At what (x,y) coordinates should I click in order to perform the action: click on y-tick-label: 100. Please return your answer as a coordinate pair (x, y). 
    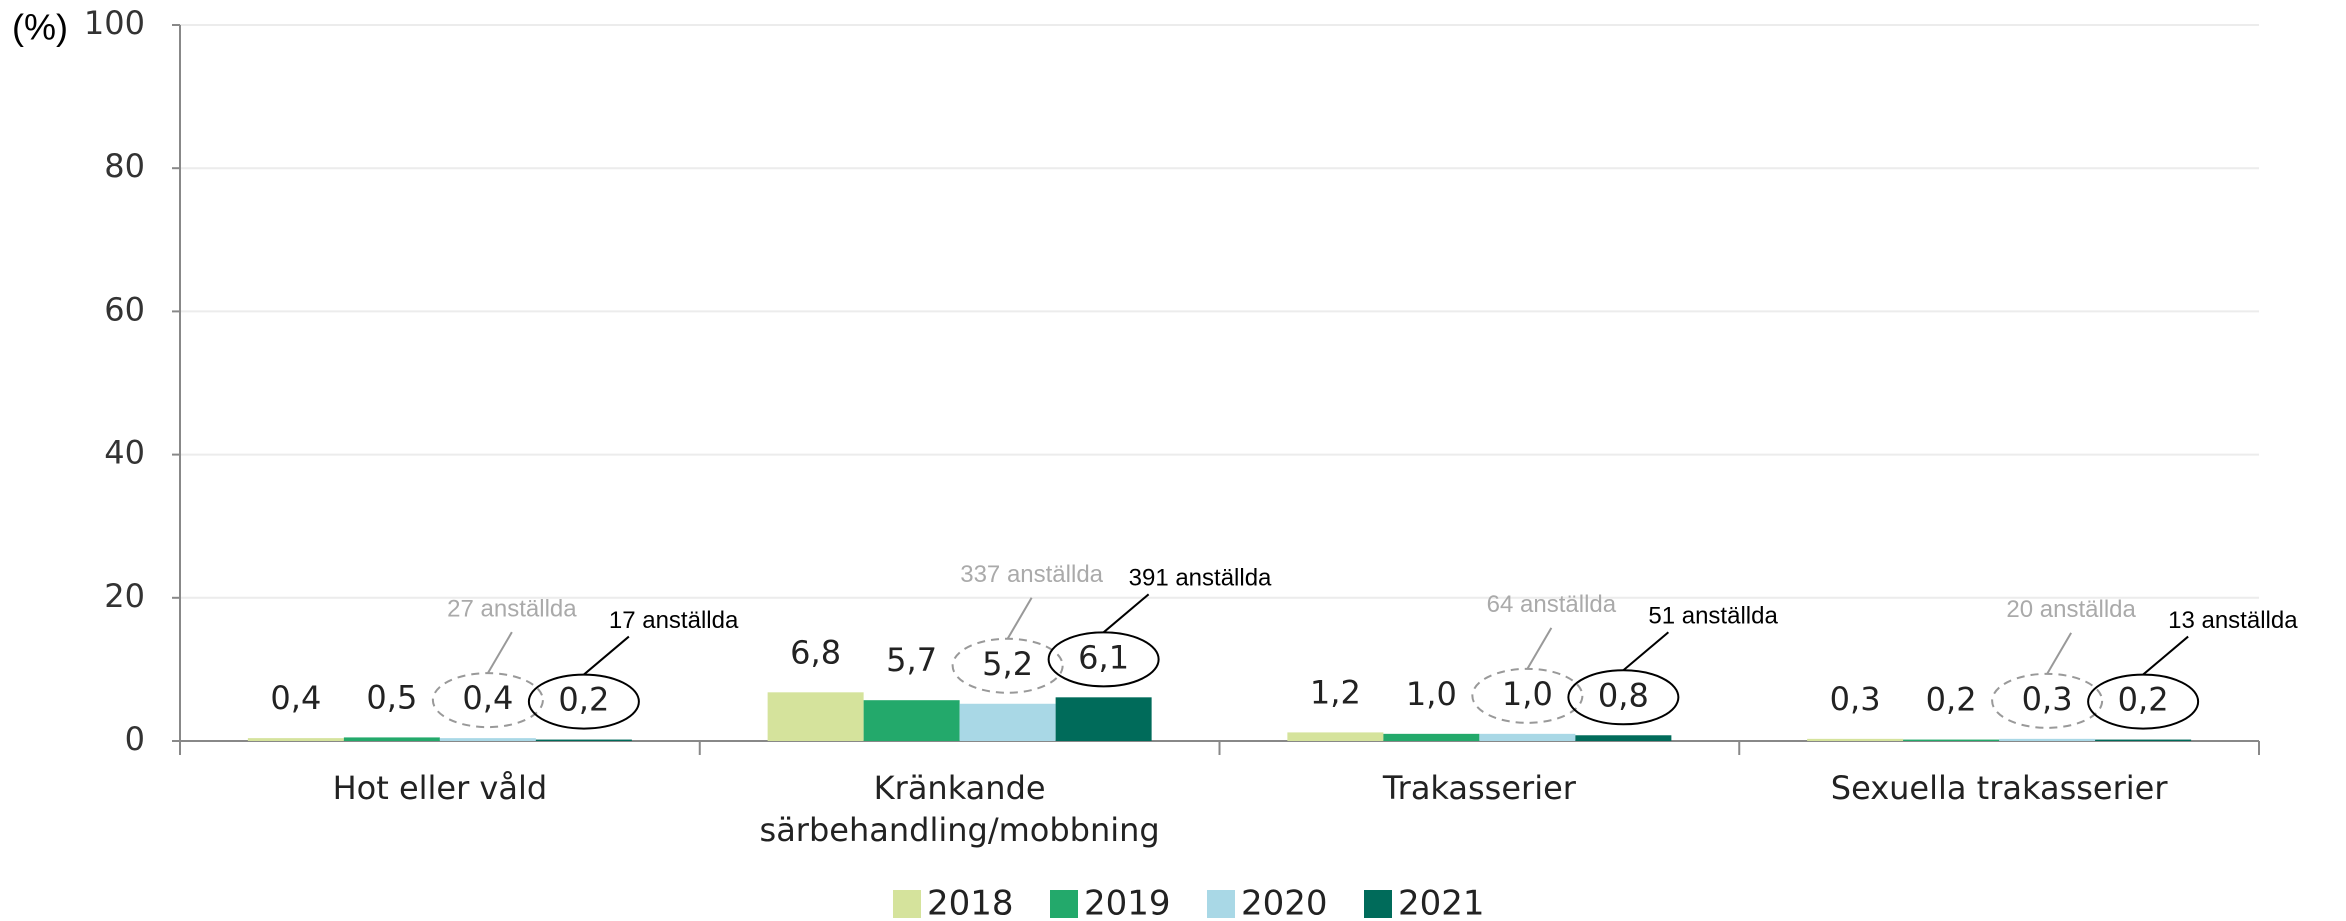
    Looking at the image, I should click on (114, 23).